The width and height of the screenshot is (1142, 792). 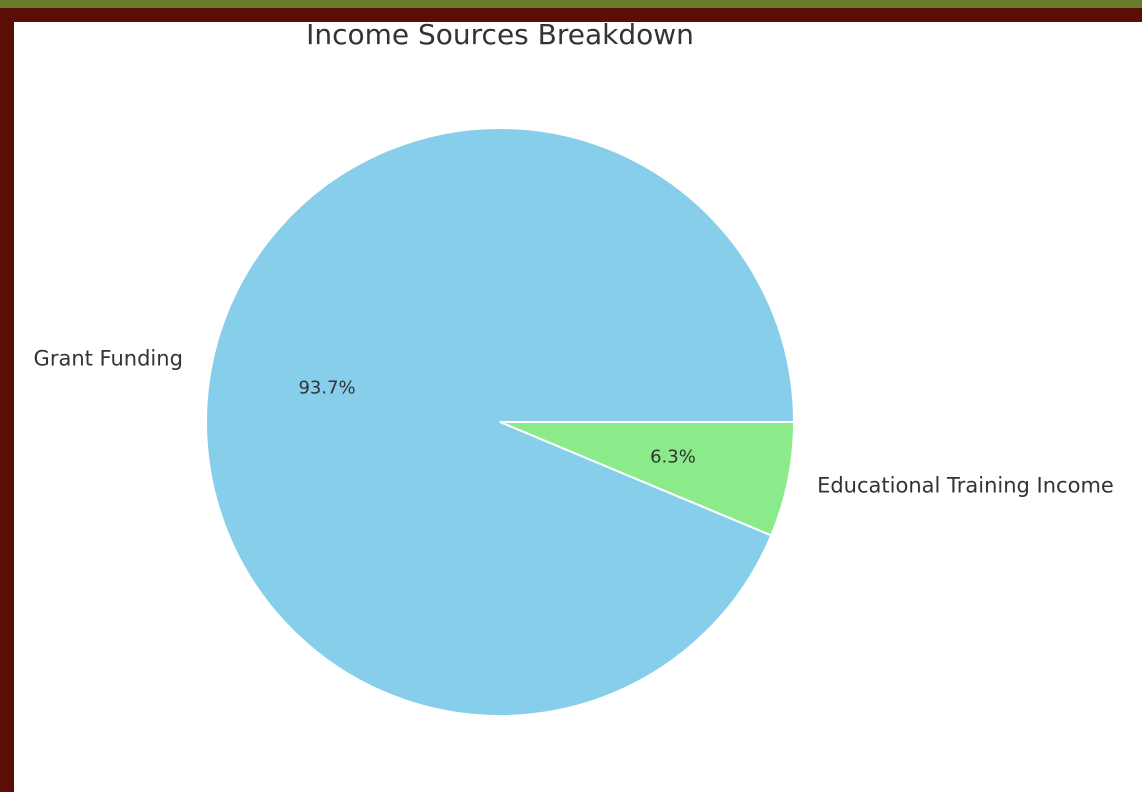 I want to click on slice-label-grant-funding: Grant Funding, so click(x=108, y=358).